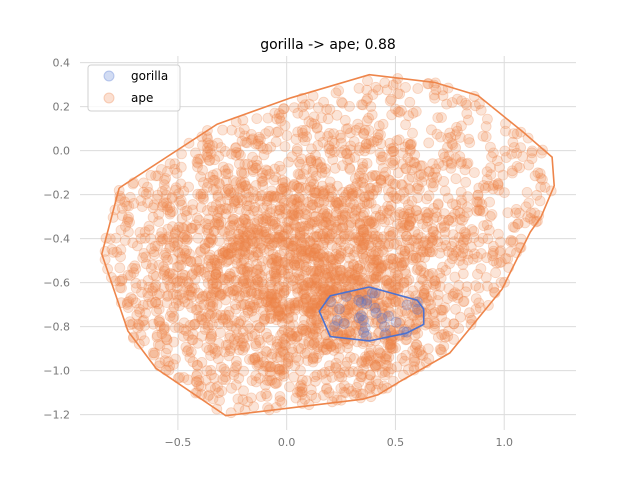  What do you see at coordinates (134, 88) in the screenshot?
I see `legend: gorilla ape` at bounding box center [134, 88].